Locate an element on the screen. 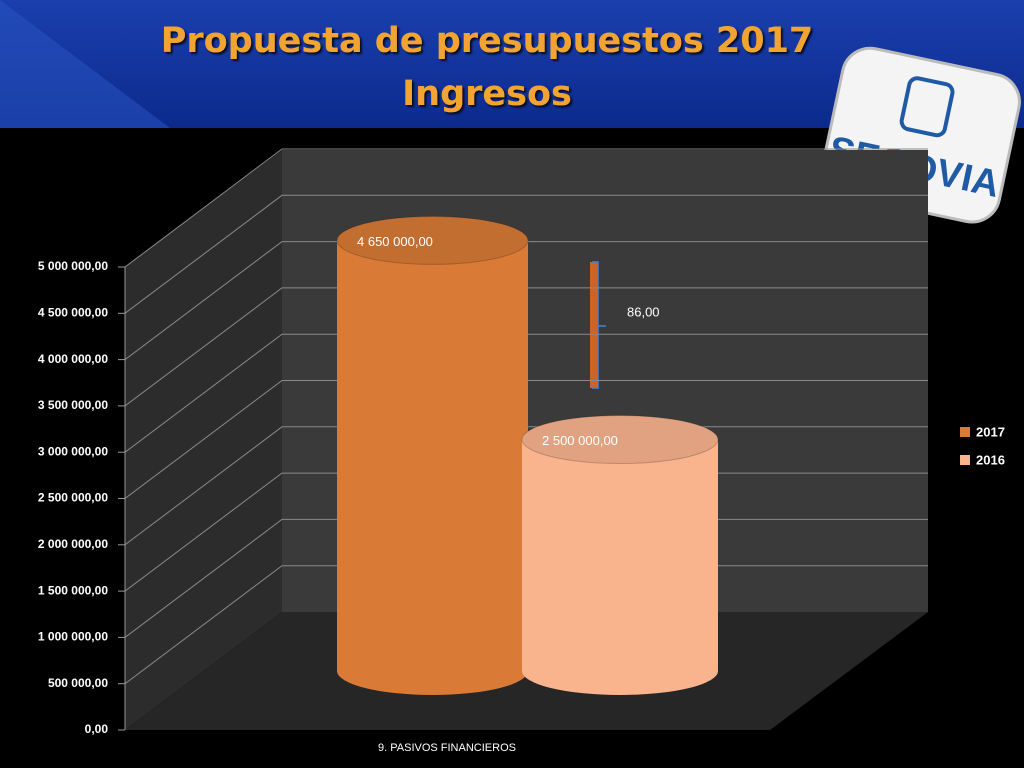  y-tick-label: 3 000 000,00 is located at coordinates (73, 451).